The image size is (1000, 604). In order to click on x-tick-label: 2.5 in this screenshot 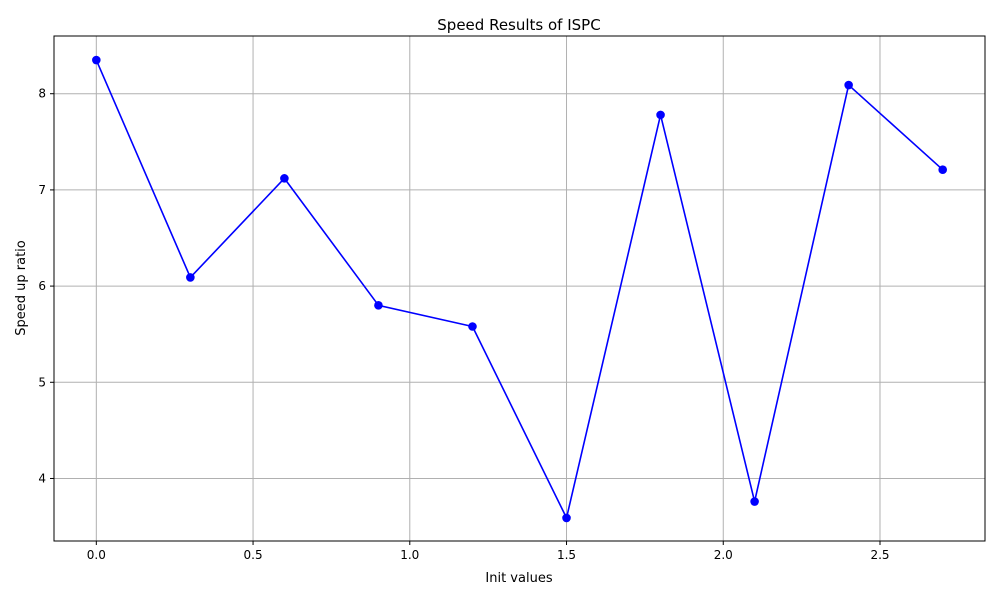, I will do `click(879, 555)`.